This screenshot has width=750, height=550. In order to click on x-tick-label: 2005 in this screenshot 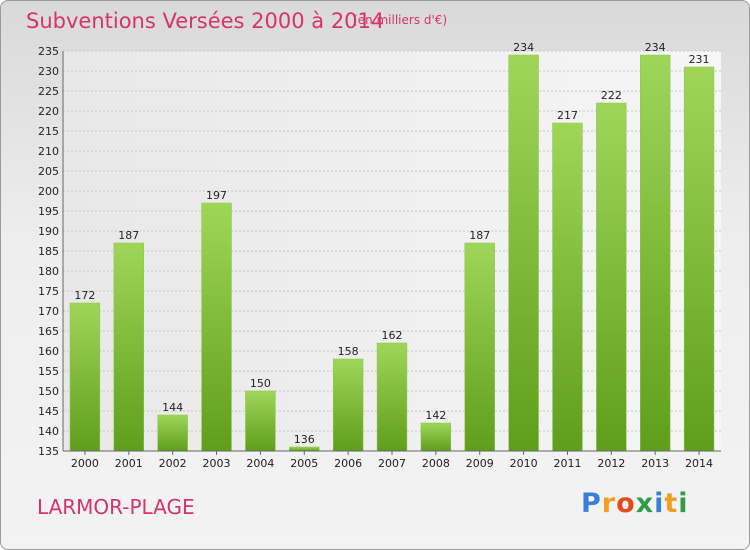, I will do `click(304, 463)`.